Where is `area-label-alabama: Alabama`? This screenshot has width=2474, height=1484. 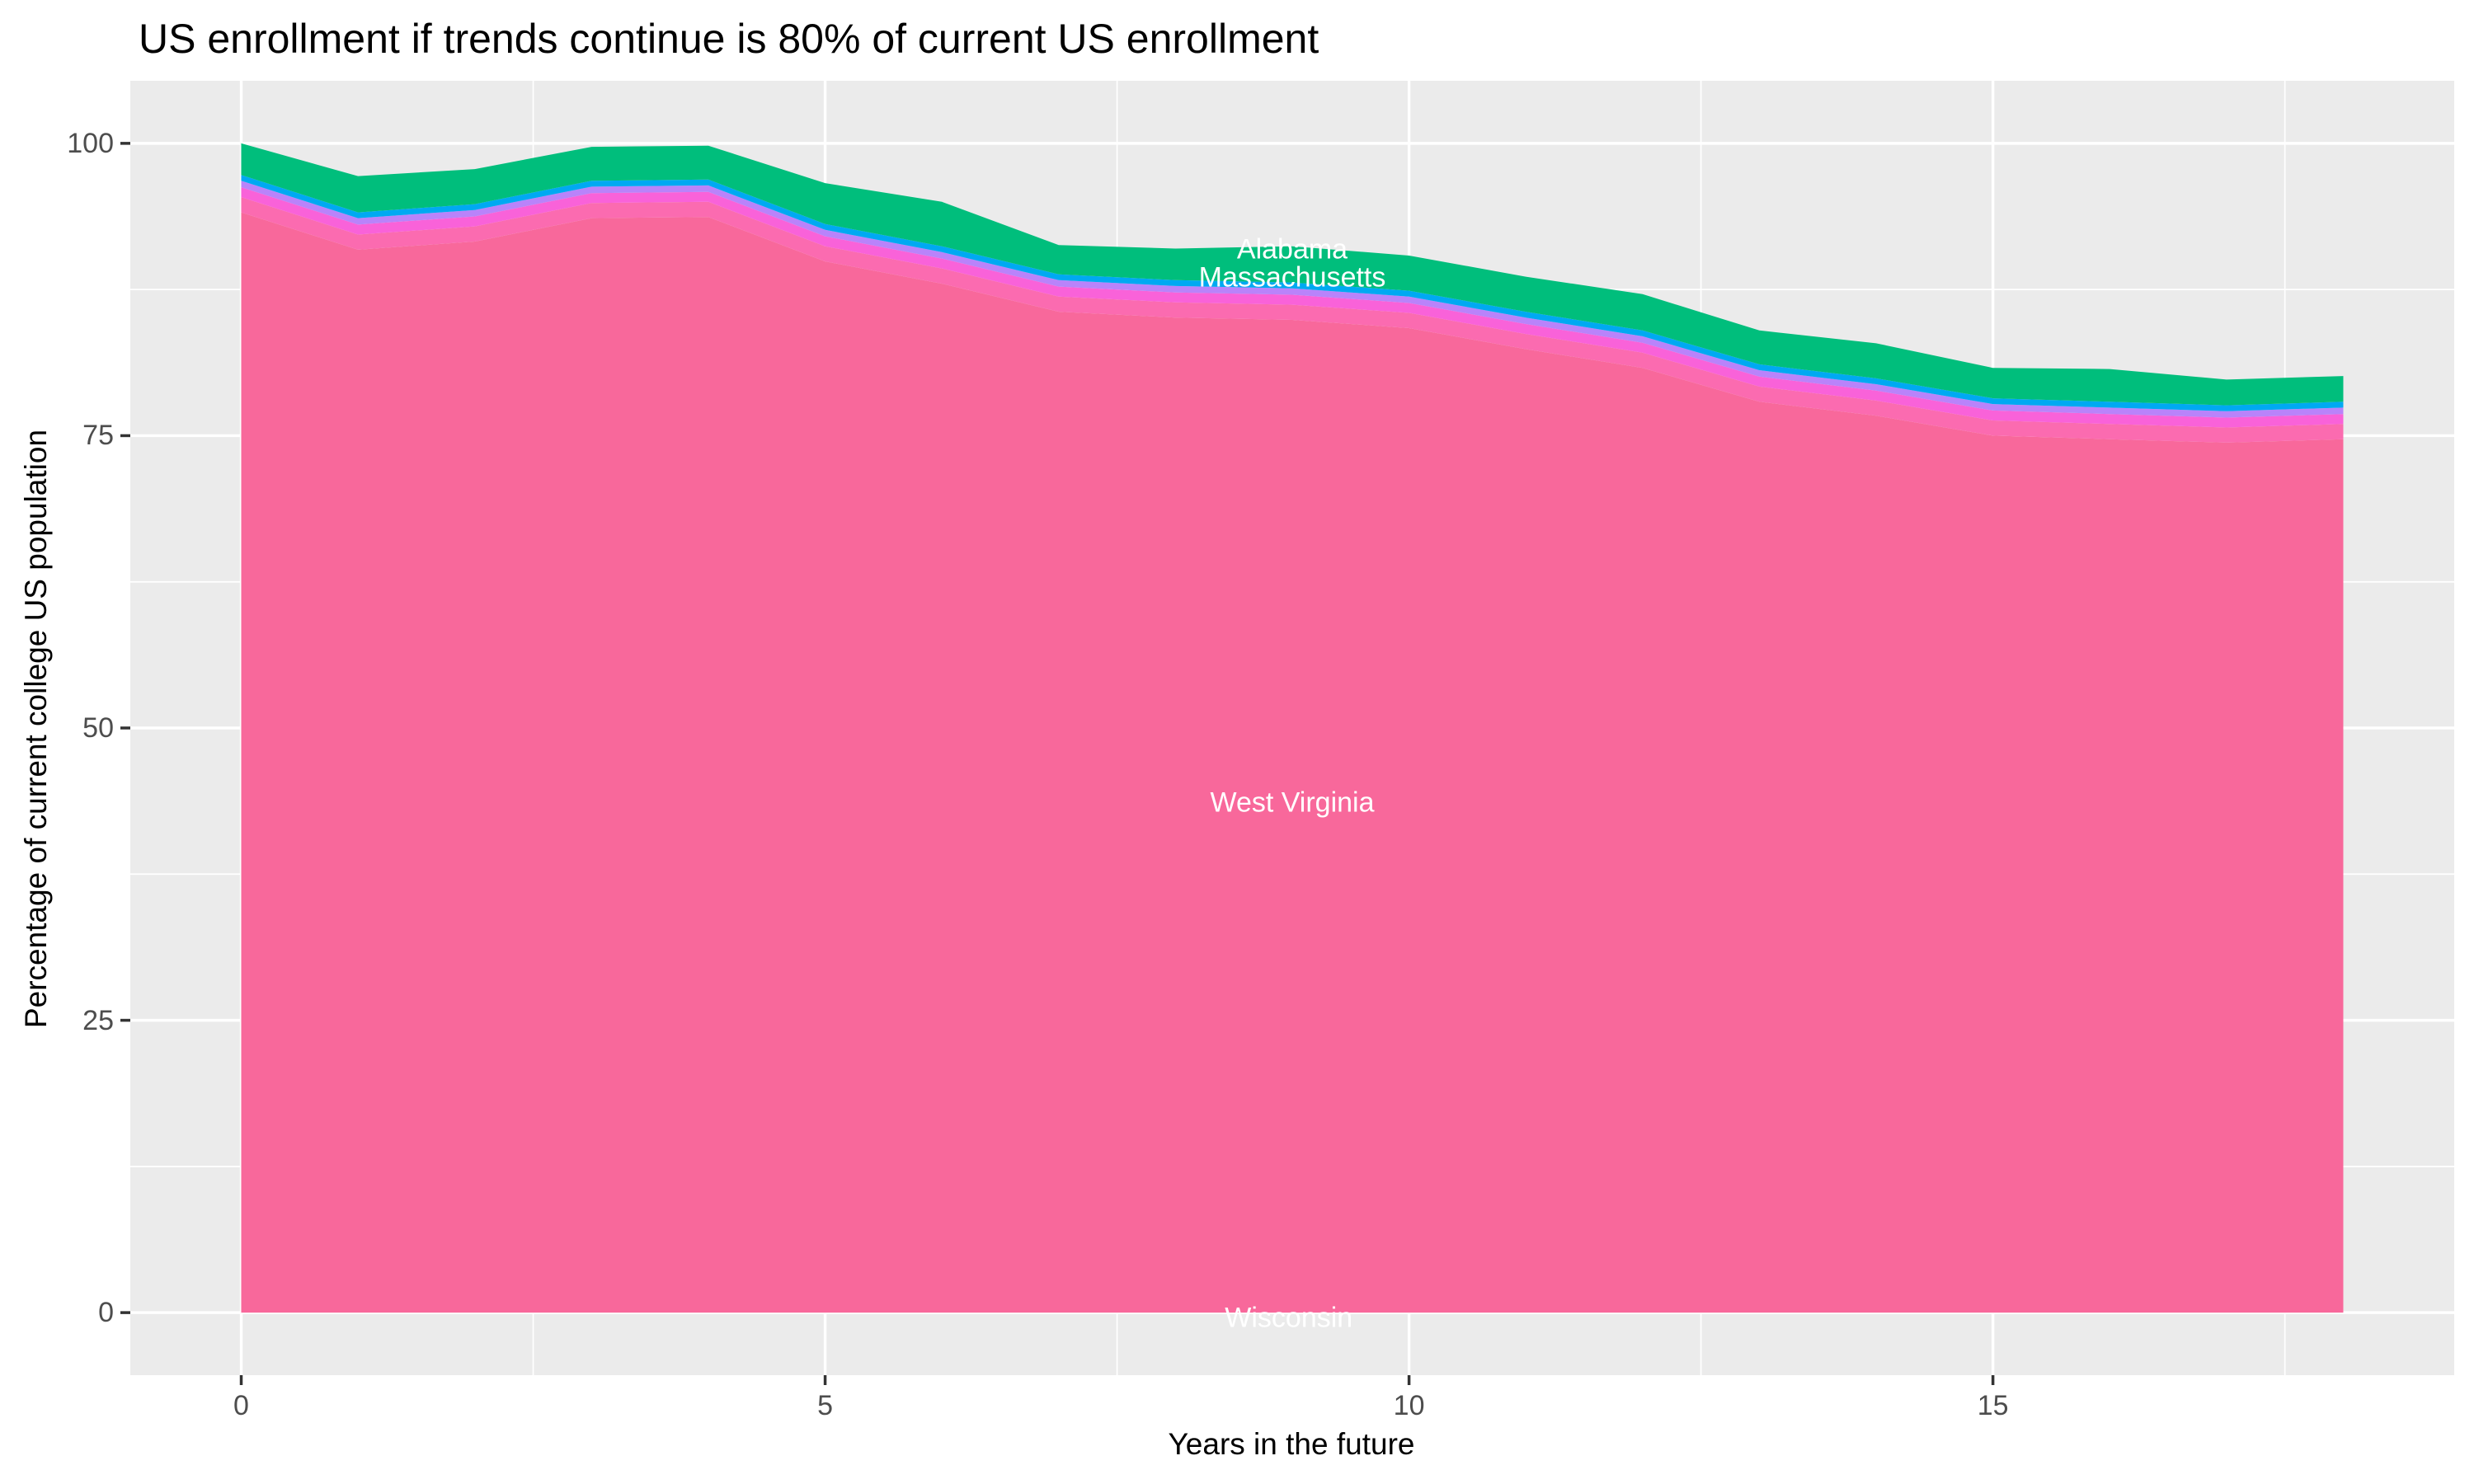 area-label-alabama: Alabama is located at coordinates (1292, 249).